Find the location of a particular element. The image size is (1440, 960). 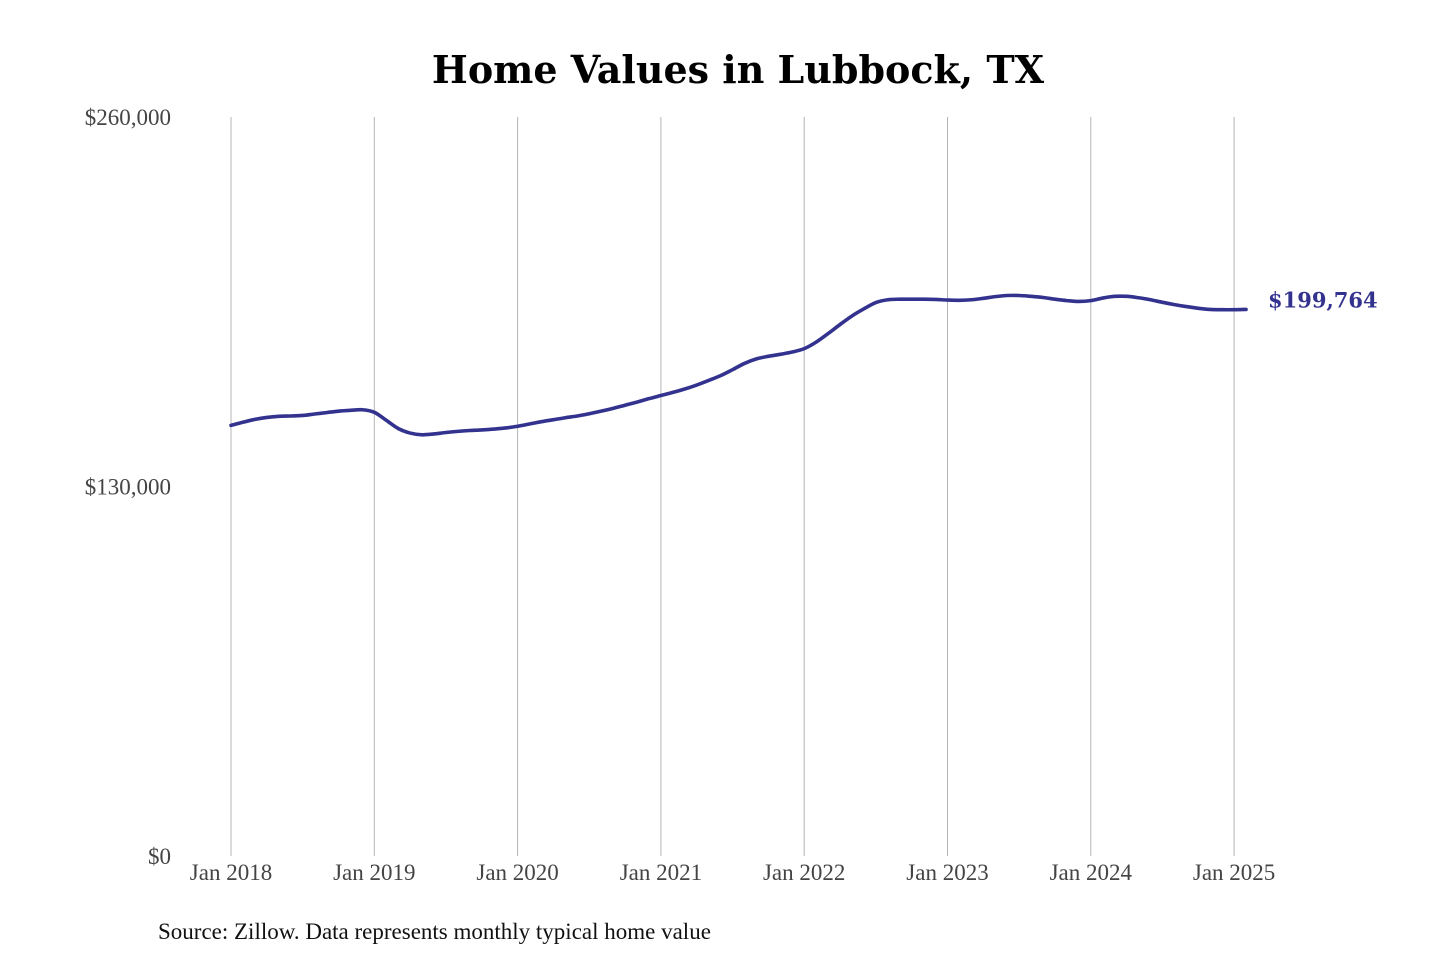

series-layer: $199,764 is located at coordinates (803, 362).